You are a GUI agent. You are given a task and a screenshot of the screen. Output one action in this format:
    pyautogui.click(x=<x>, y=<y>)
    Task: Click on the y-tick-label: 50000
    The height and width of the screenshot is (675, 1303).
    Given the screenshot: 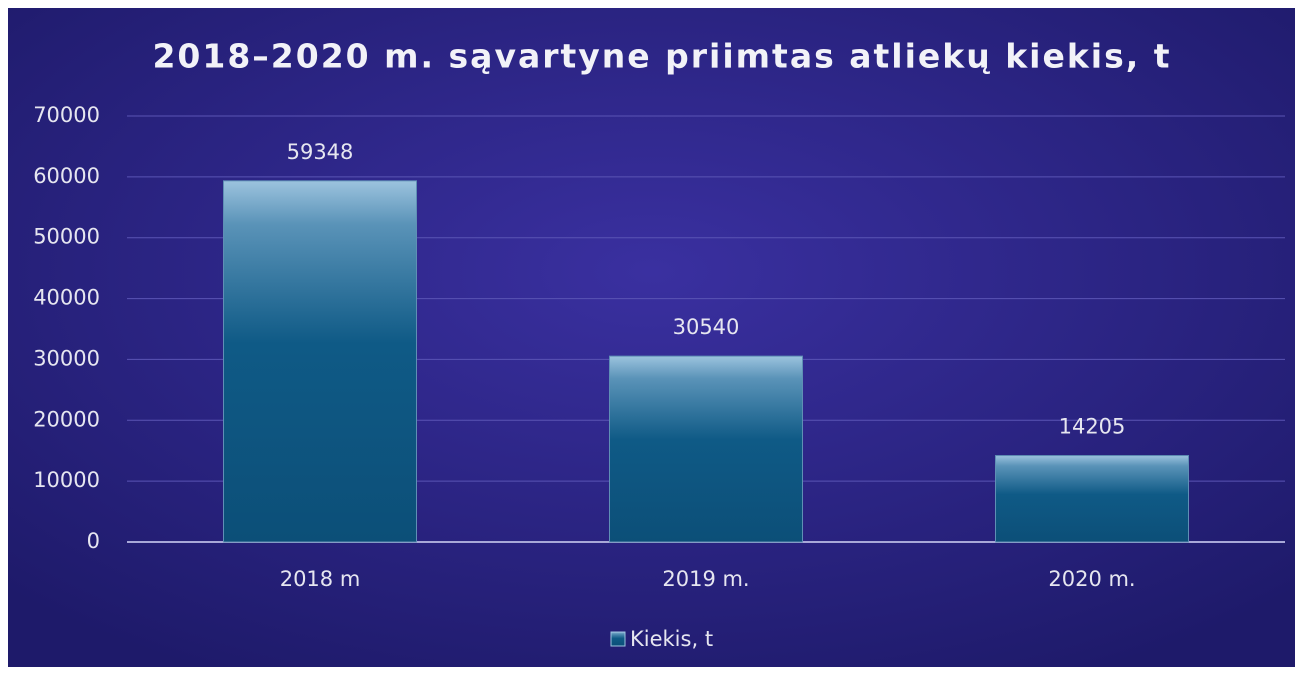 What is the action you would take?
    pyautogui.click(x=66, y=237)
    